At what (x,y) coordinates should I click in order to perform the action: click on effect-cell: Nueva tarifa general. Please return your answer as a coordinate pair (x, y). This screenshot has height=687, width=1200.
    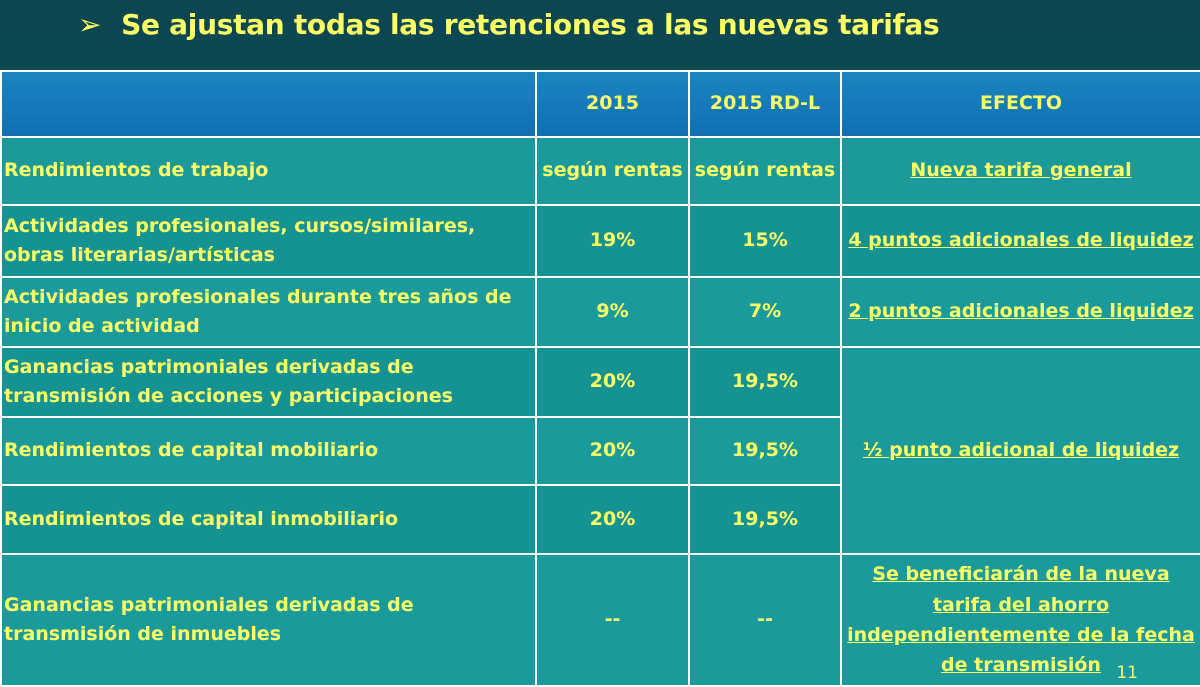
    Looking at the image, I should click on (1020, 171).